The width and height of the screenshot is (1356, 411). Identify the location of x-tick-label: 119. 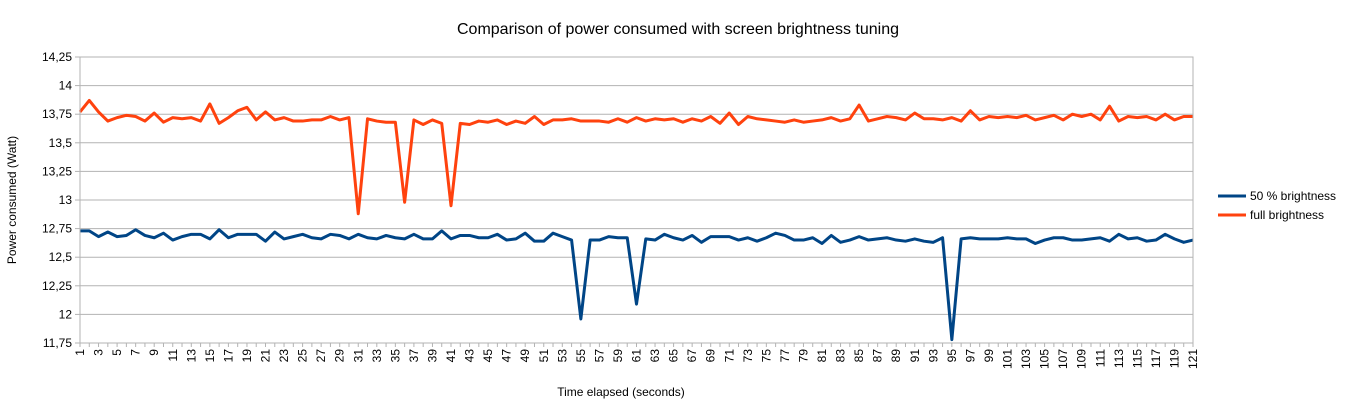
(1174, 358).